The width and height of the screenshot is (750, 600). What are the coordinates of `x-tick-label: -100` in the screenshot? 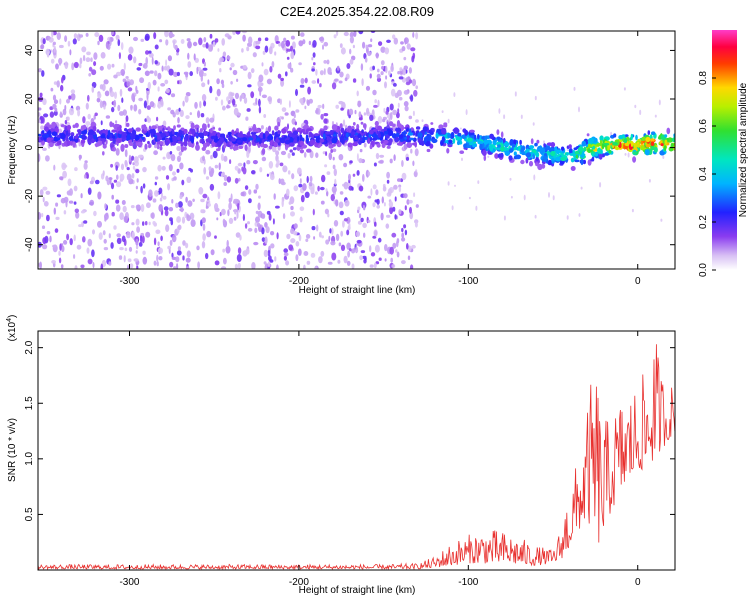 It's located at (468, 582).